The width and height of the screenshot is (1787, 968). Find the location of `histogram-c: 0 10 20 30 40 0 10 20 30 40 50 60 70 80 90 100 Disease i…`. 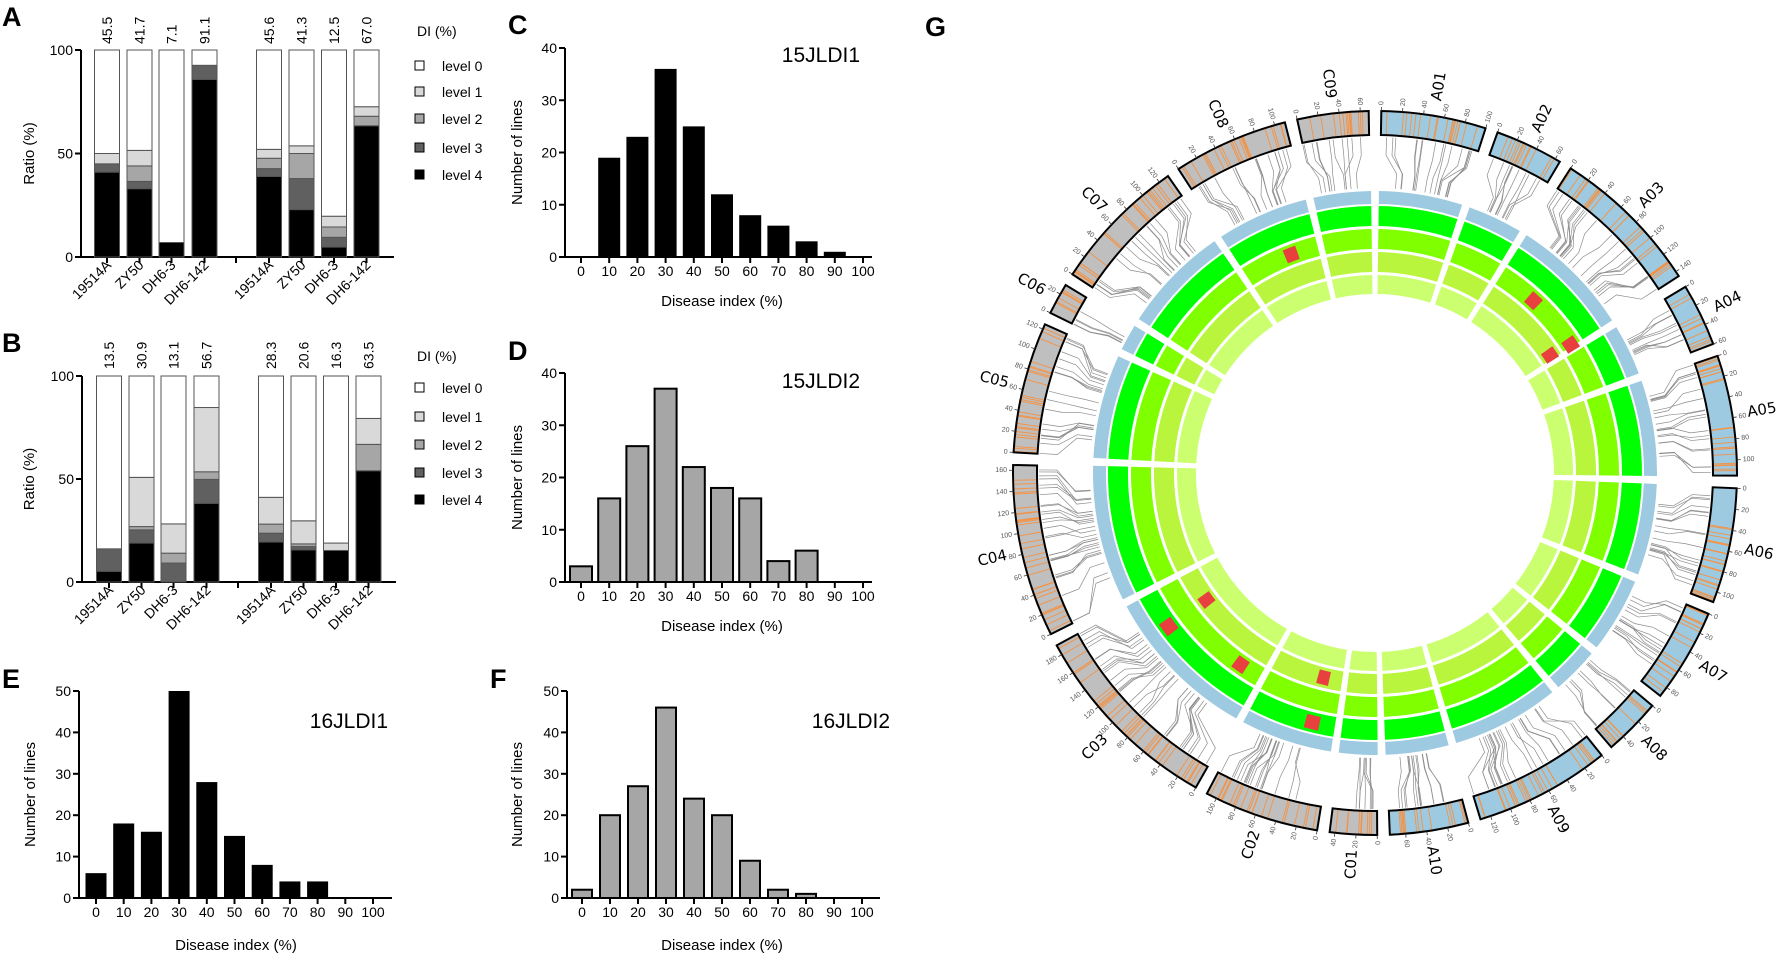

histogram-c: 0 10 20 30 40 0 10 20 30 40 50 60 70 80 90 100 Disease i… is located at coordinates (692, 175).